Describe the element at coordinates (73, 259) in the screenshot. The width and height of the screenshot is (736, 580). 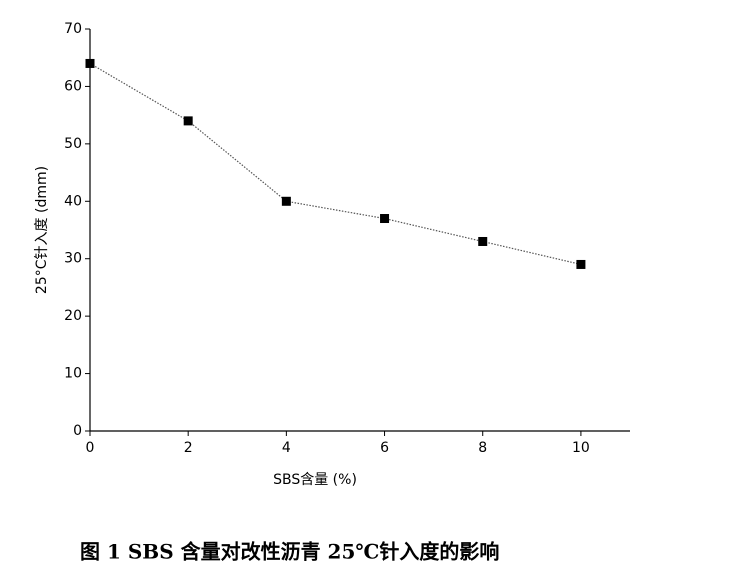
I see `y-tick-label: 30` at that location.